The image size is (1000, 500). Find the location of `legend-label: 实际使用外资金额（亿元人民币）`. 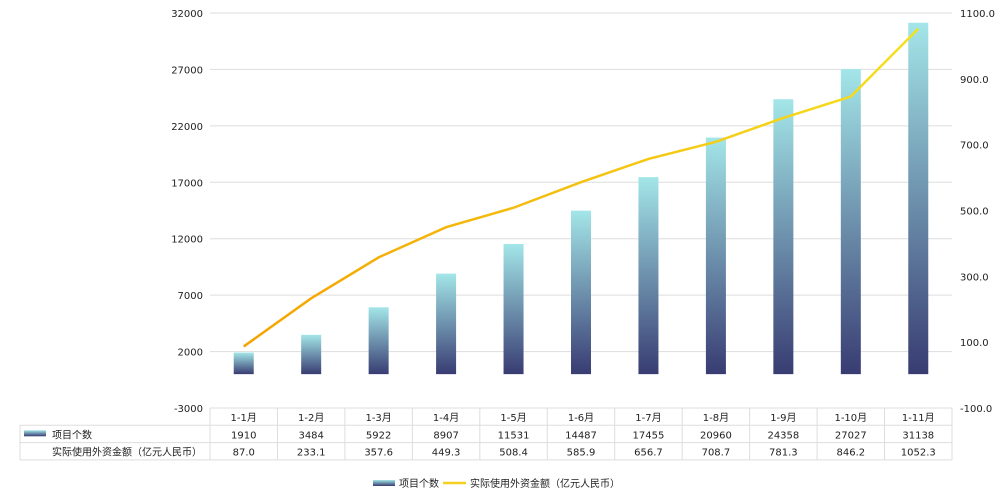

legend-label: 实际使用外资金额（亿元人民币） is located at coordinates (545, 483).